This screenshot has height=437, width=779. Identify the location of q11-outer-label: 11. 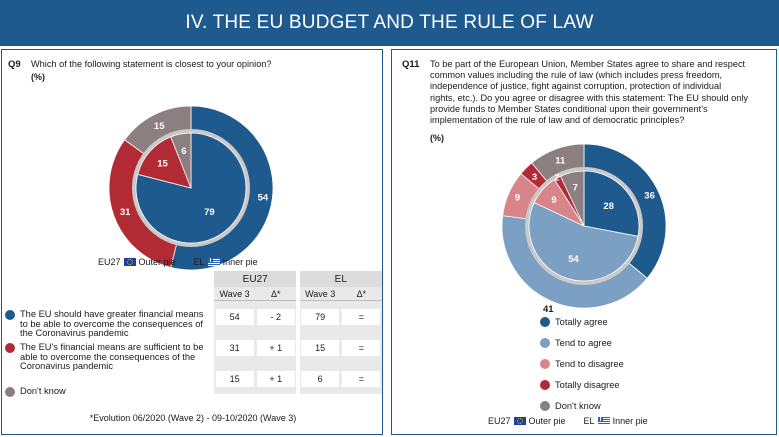
(560, 161).